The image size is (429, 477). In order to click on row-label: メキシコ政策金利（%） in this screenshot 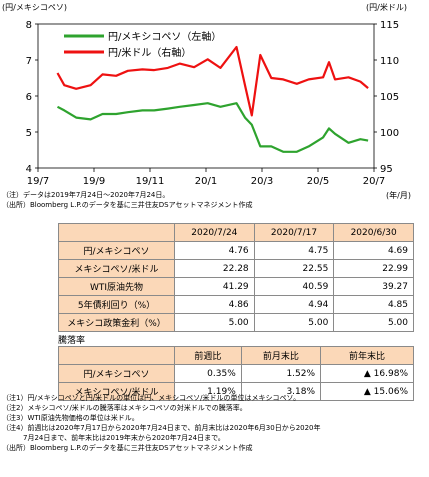, I will do `click(116, 322)`.